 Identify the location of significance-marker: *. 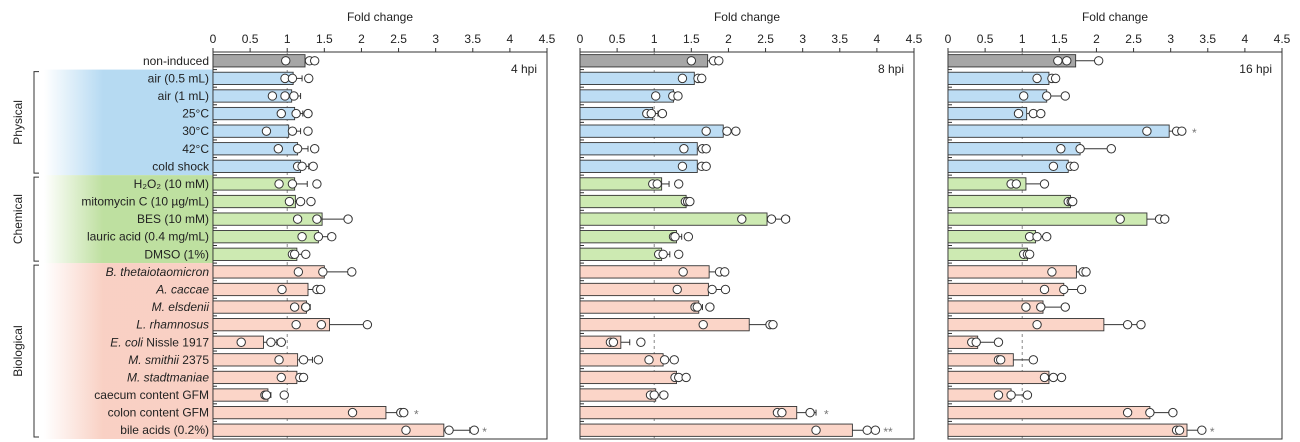
(416, 415).